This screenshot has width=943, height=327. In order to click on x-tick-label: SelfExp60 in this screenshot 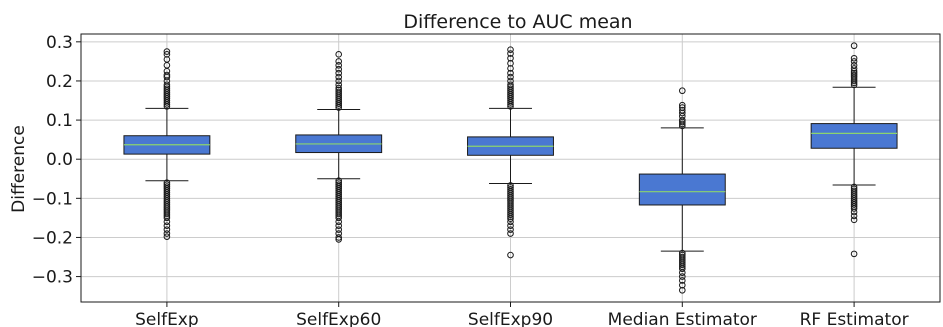, I will do `click(338, 318)`.